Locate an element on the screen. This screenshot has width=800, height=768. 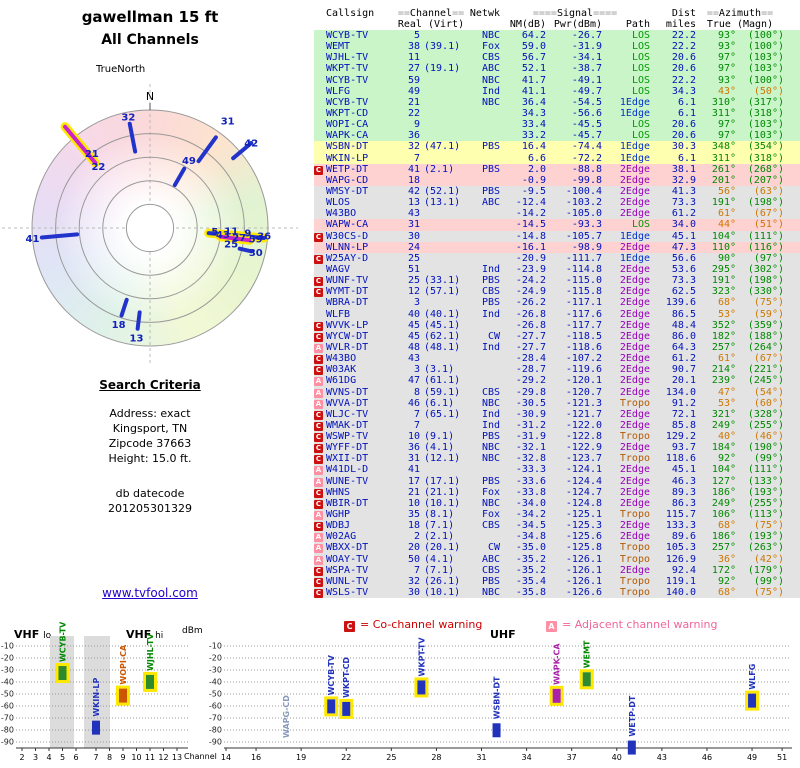
cell-real-channel: 17 is located at coordinates (413, 481).